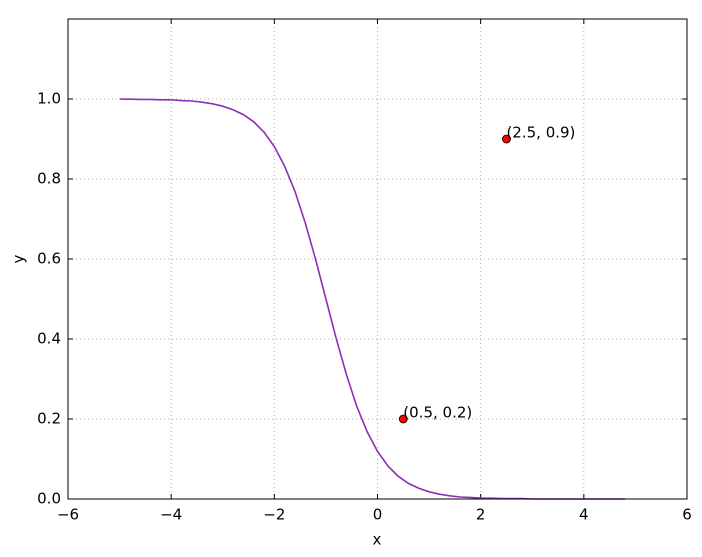 Image resolution: width=702 pixels, height=557 pixels. I want to click on x-axis-label: x, so click(377, 540).